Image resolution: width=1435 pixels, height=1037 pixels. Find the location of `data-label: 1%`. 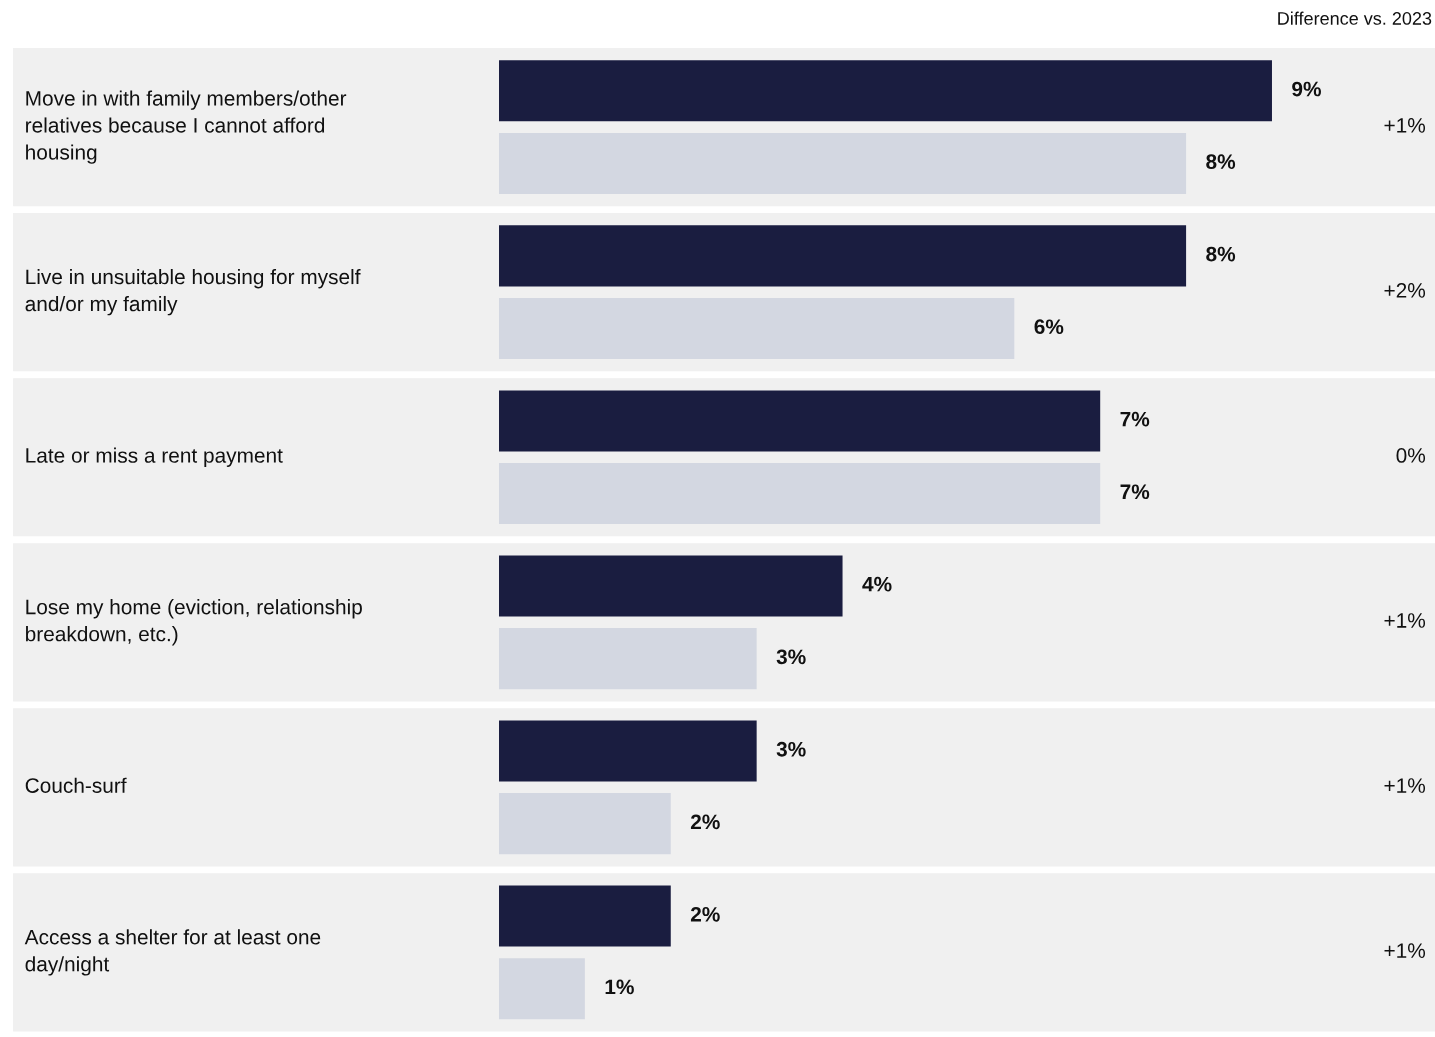

data-label: 1% is located at coordinates (619, 987).